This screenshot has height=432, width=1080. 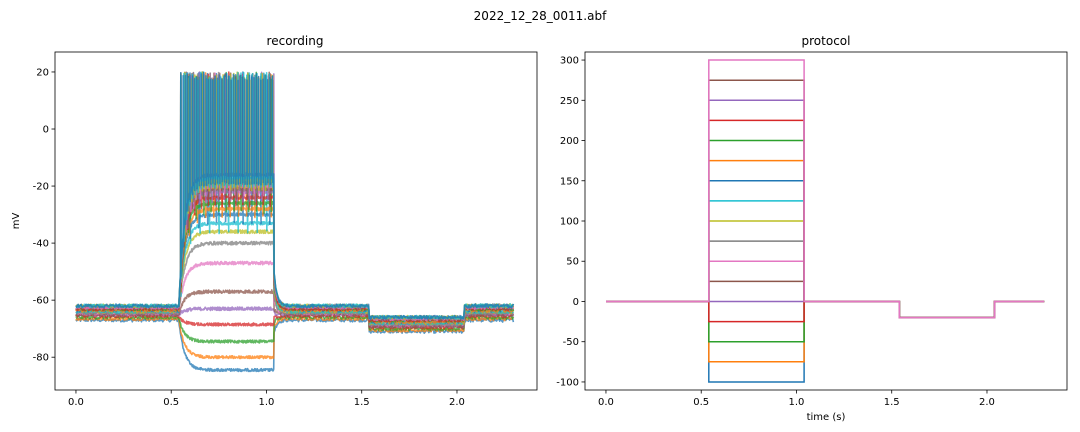 What do you see at coordinates (576, 302) in the screenshot?
I see `protocol-ytick-label: 0` at bounding box center [576, 302].